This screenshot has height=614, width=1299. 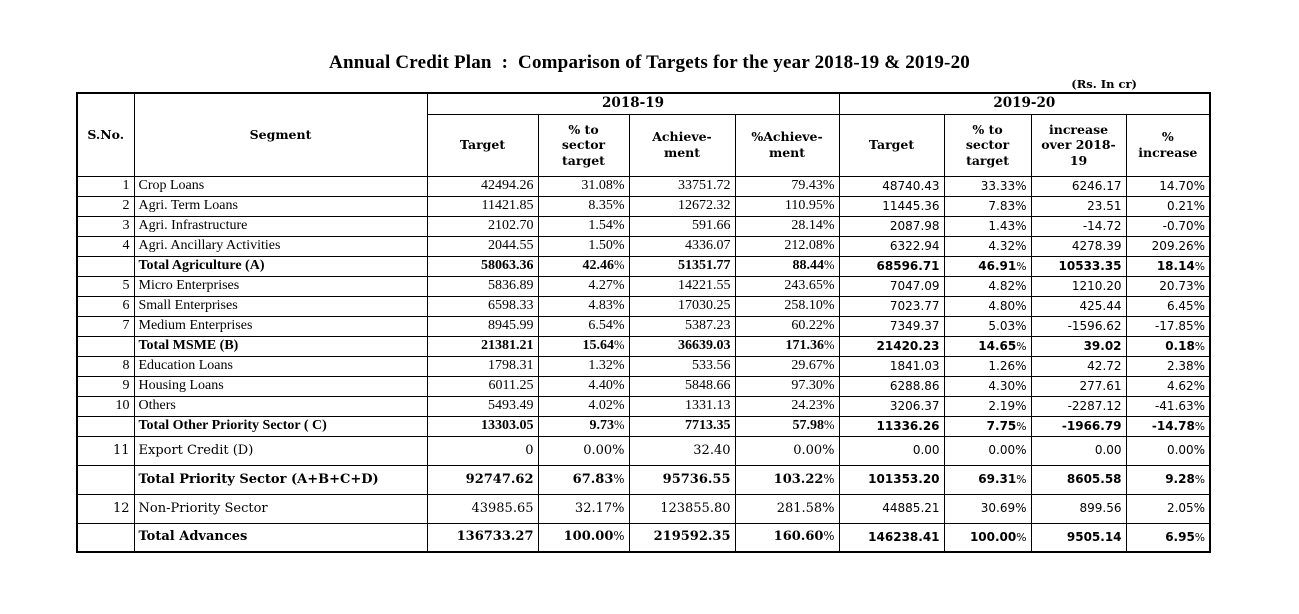 What do you see at coordinates (280, 406) in the screenshot?
I see `row-segment: Others` at bounding box center [280, 406].